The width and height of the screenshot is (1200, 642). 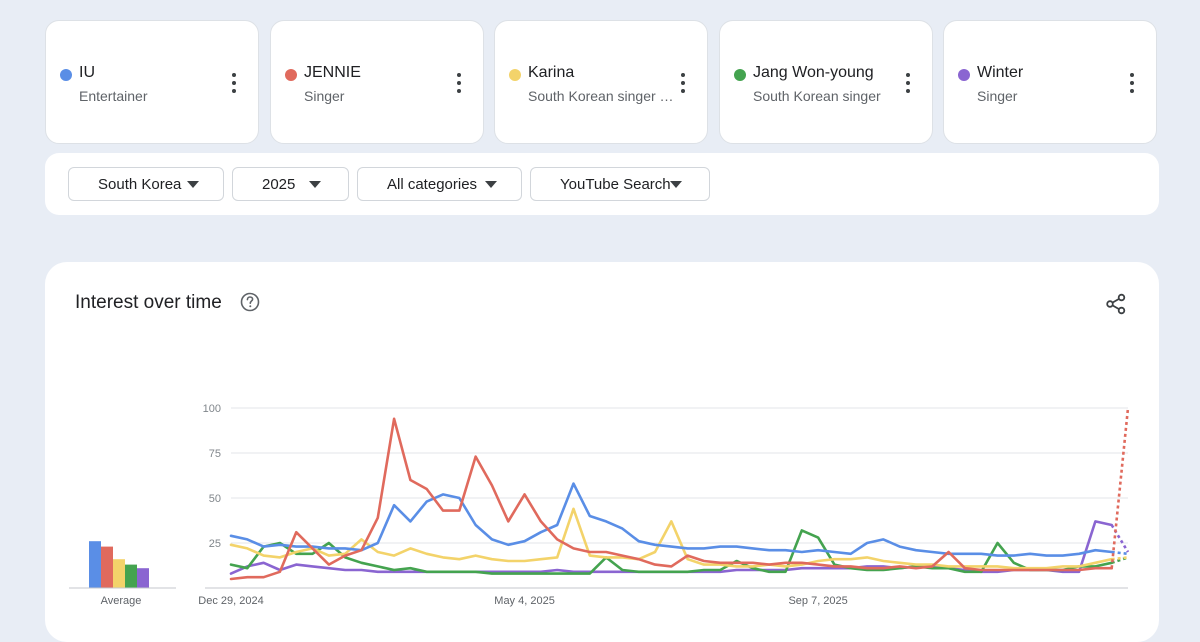 What do you see at coordinates (148, 302) in the screenshot?
I see `chart-title: Interest over time` at bounding box center [148, 302].